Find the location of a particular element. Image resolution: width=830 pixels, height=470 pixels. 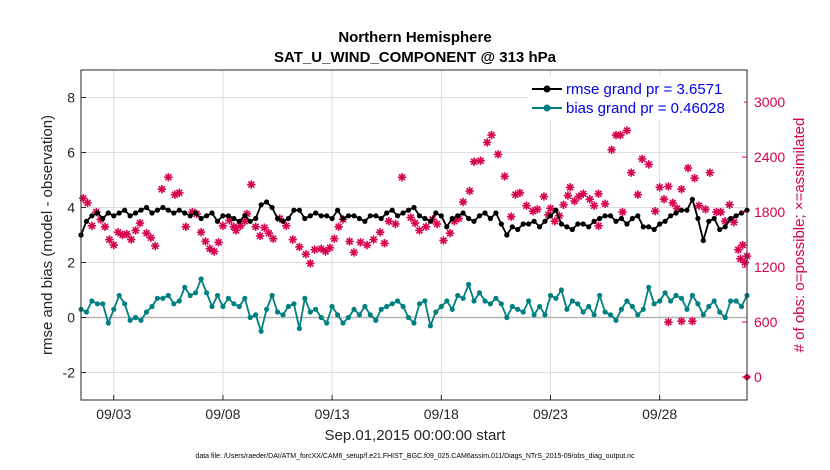

y-axis-label-left: rmse and bias (model - observation) is located at coordinates (47, 235).